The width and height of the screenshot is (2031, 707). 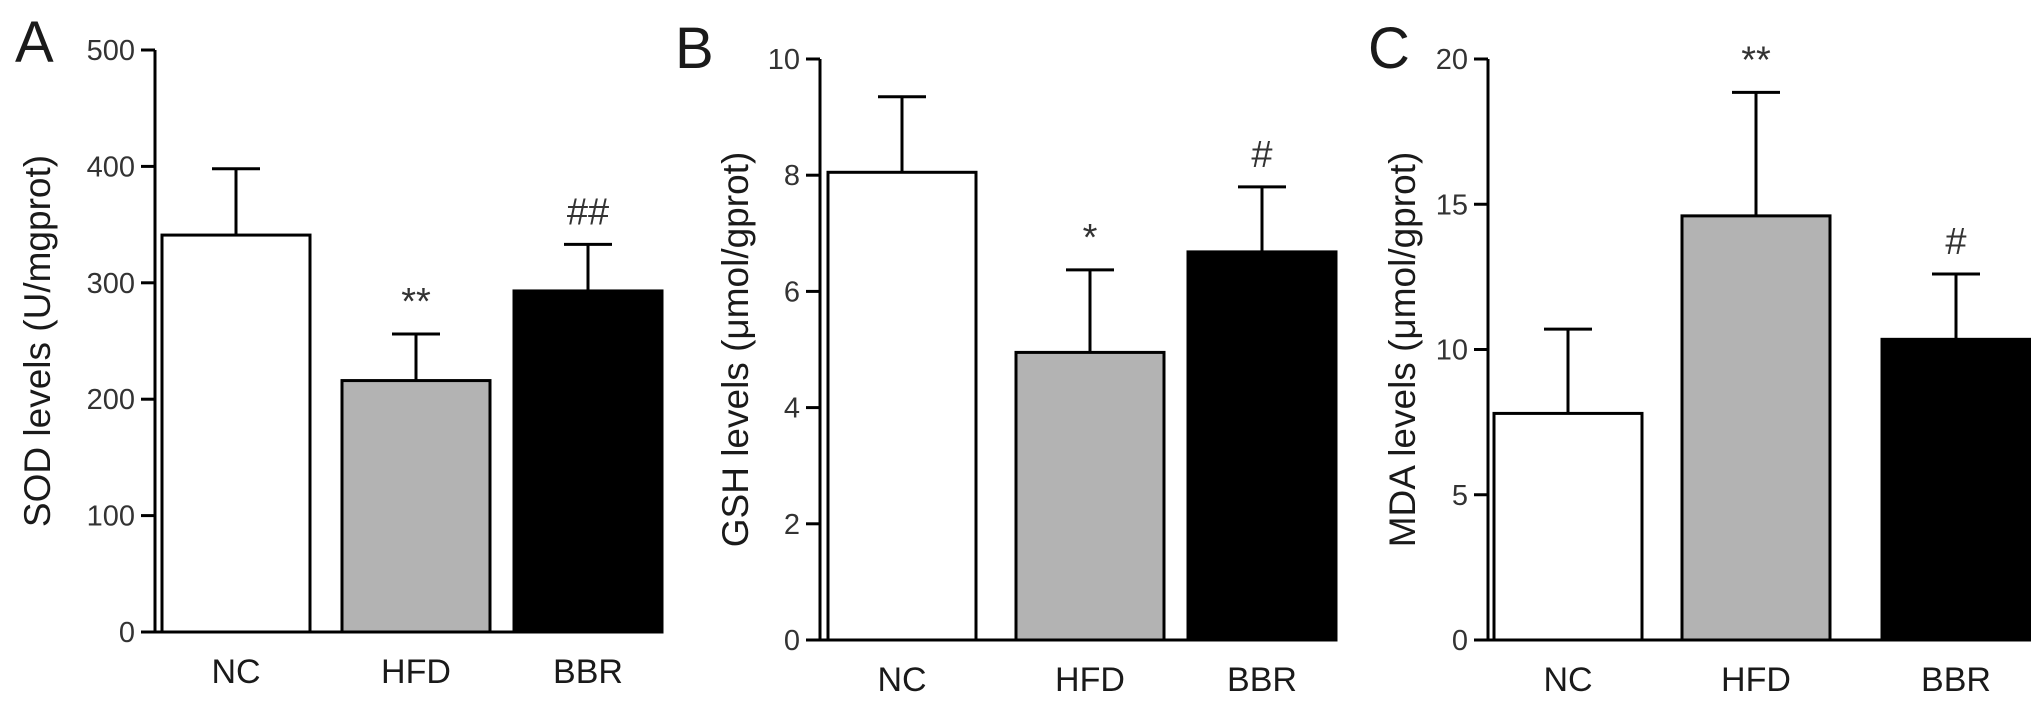 What do you see at coordinates (416, 672) in the screenshot?
I see `panel-a-x-tick-label: HFD` at bounding box center [416, 672].